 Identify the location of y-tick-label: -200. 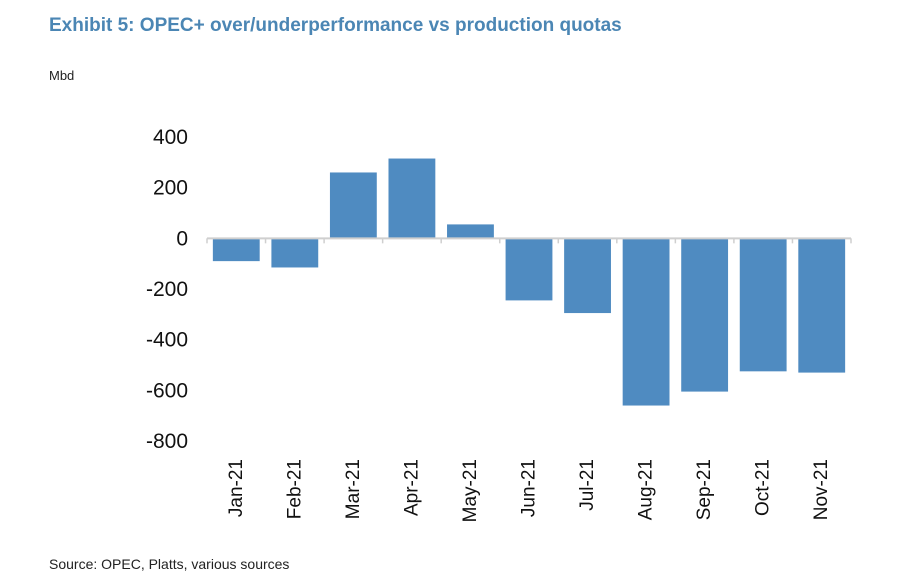
(167, 289).